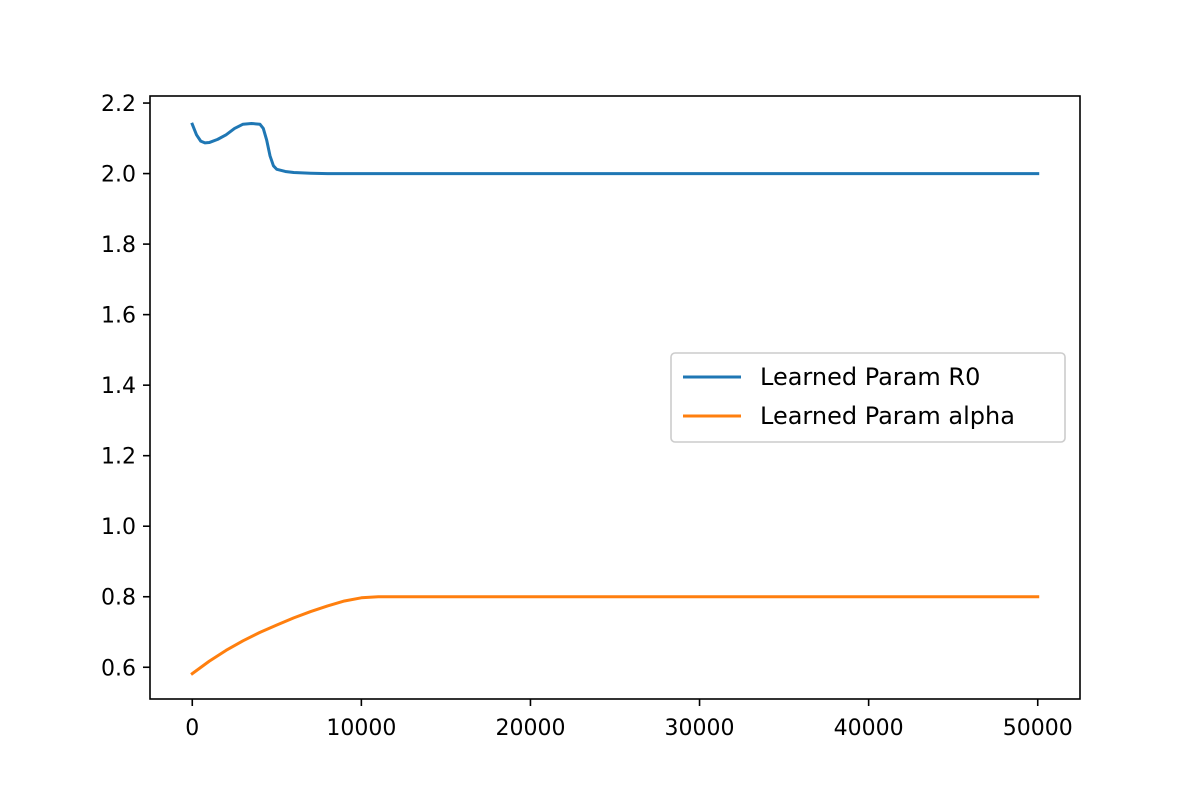 The height and width of the screenshot is (800, 1200). Describe the element at coordinates (870, 377) in the screenshot. I see `legend-label-r0: Learned Param R0` at that location.